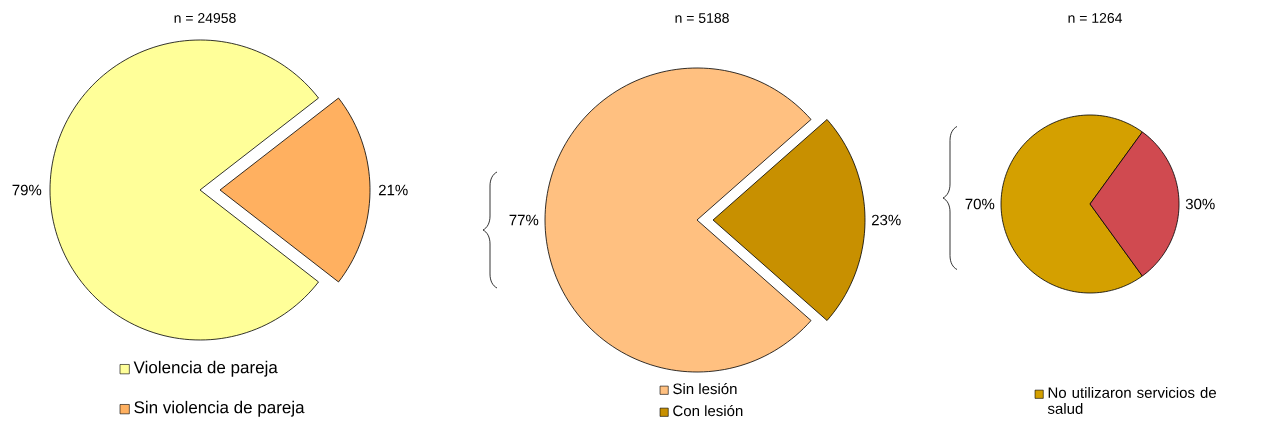  What do you see at coordinates (1131, 400) in the screenshot?
I see `legend-label: No utilizaron servicios de salud` at bounding box center [1131, 400].